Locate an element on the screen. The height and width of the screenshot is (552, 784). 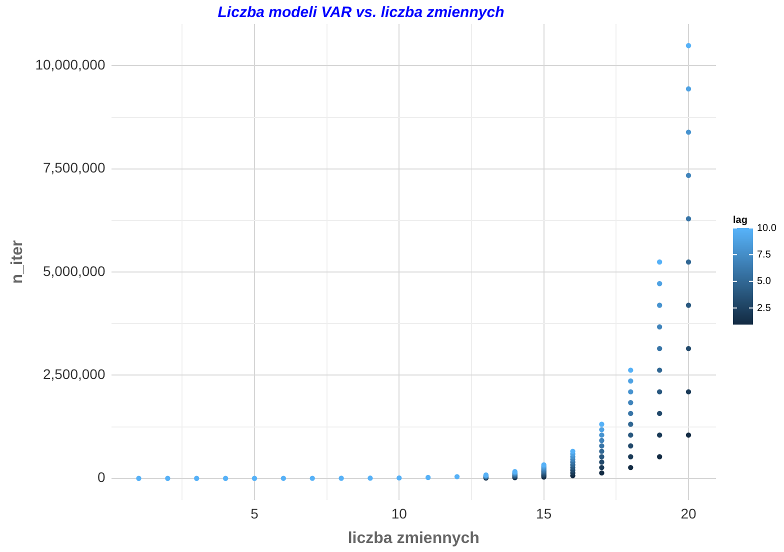
color-bar-label: 5.0 is located at coordinates (764, 282).